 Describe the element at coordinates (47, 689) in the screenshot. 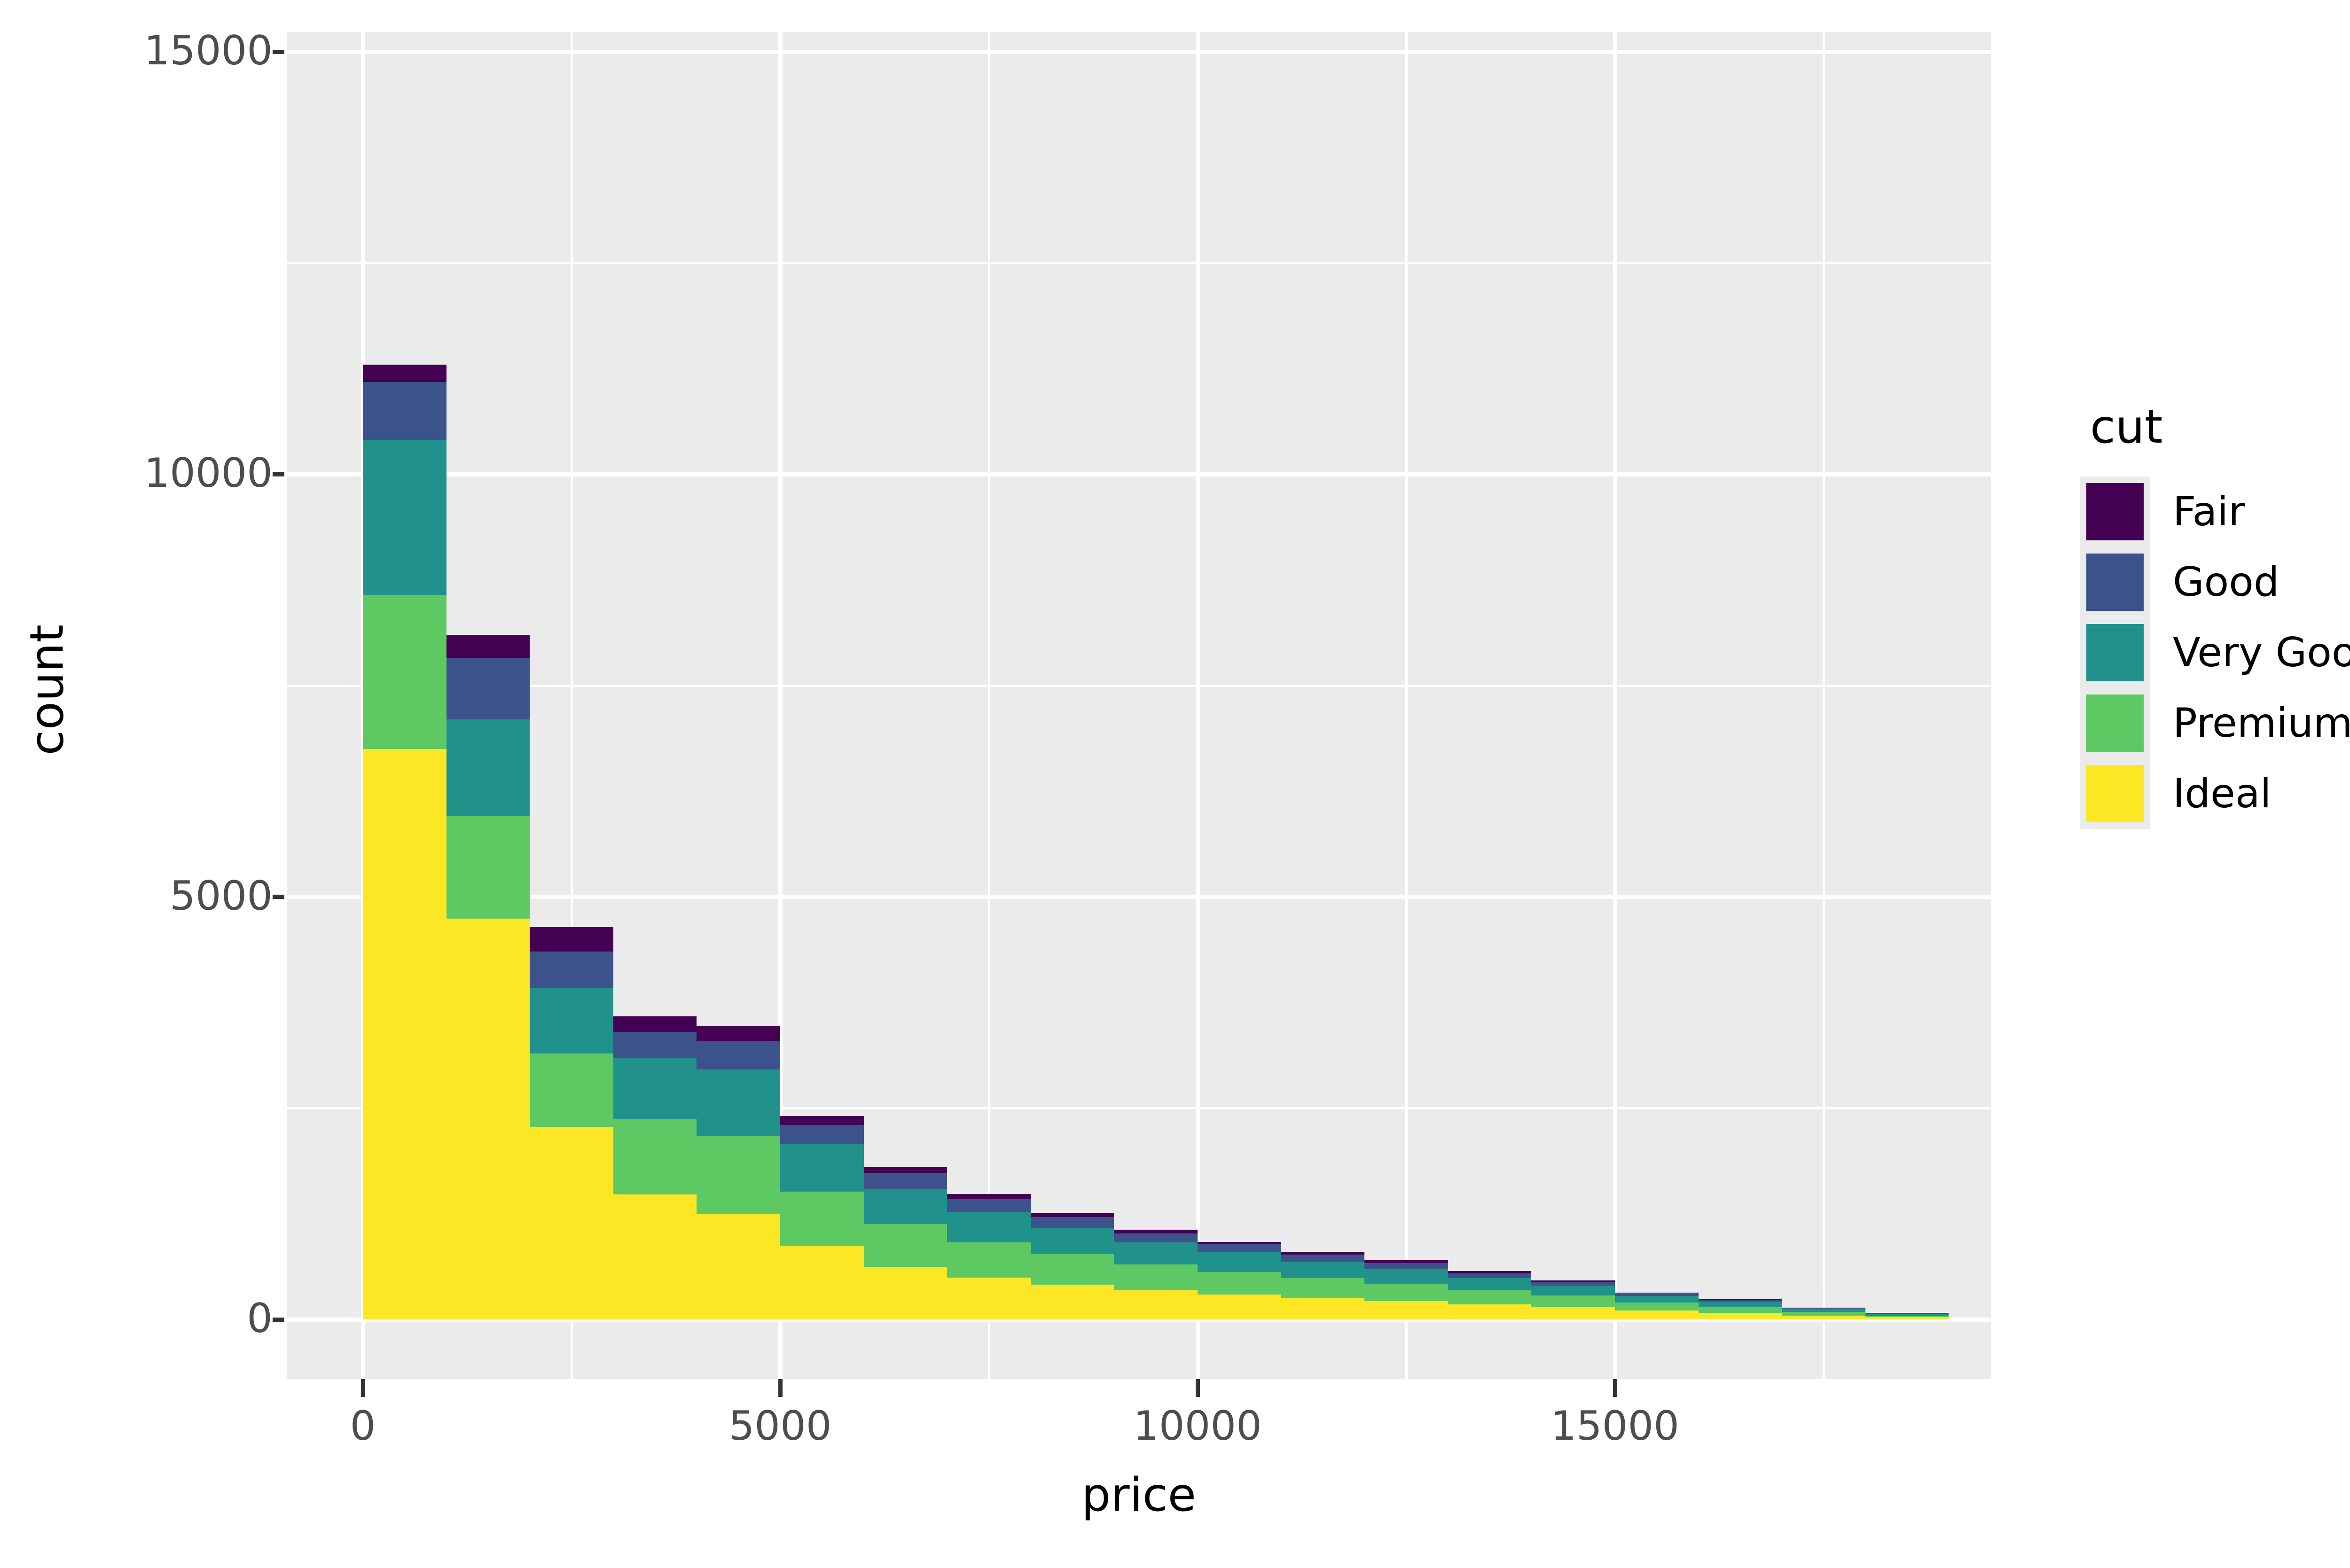

I see `y-axis-title-label: count` at that location.